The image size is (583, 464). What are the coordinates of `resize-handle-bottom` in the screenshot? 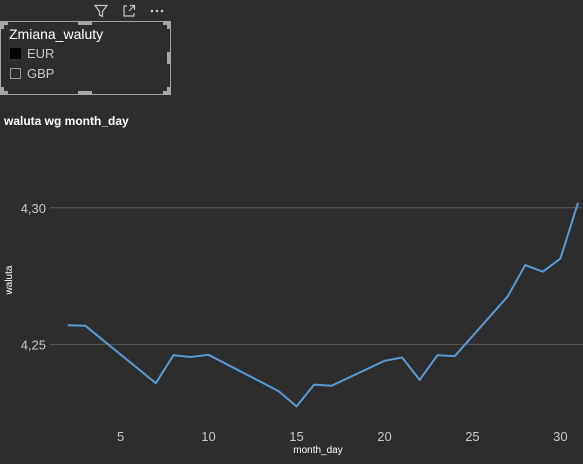 It's located at (85, 93).